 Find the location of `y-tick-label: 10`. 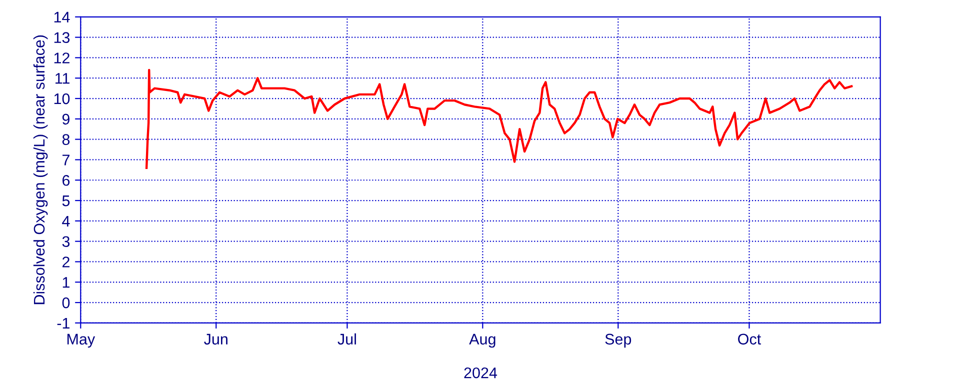

y-tick-label: 10 is located at coordinates (62, 98).